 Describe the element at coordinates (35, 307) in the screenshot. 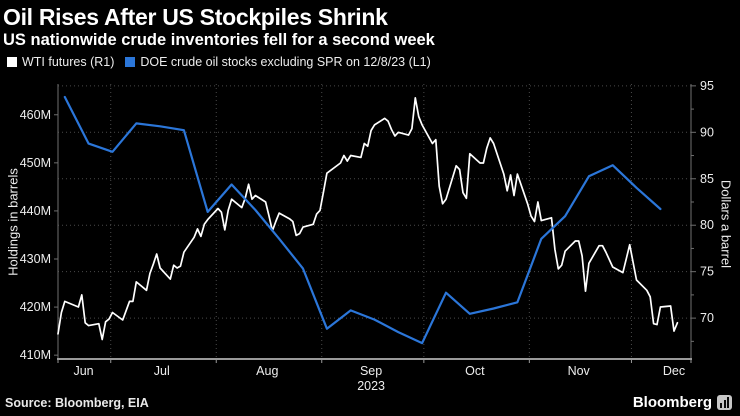

I see `left-tick-label: 420M` at that location.